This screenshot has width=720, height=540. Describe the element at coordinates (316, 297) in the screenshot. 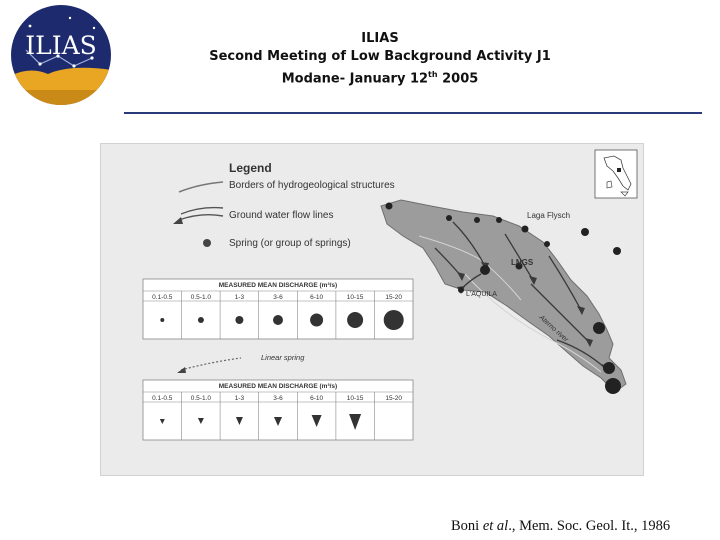

I see `table-springs-col: 6-10` at that location.